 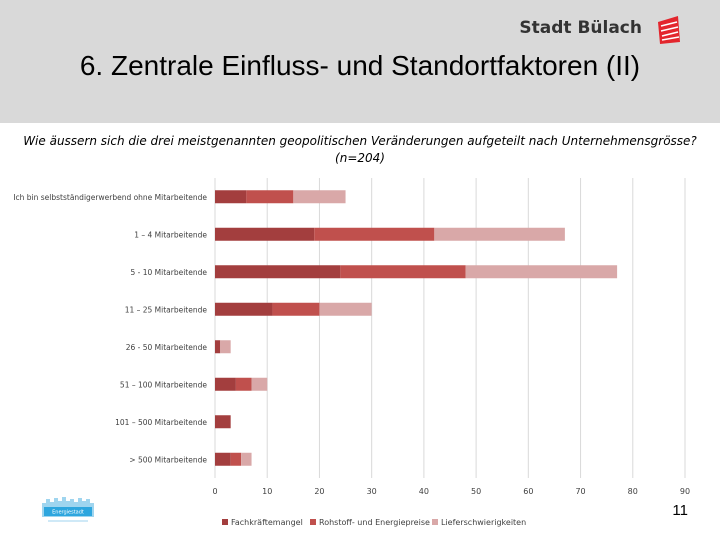 What do you see at coordinates (169, 272) in the screenshot?
I see `category-label-2: 5 - 10 Mitarbeitende` at bounding box center [169, 272].